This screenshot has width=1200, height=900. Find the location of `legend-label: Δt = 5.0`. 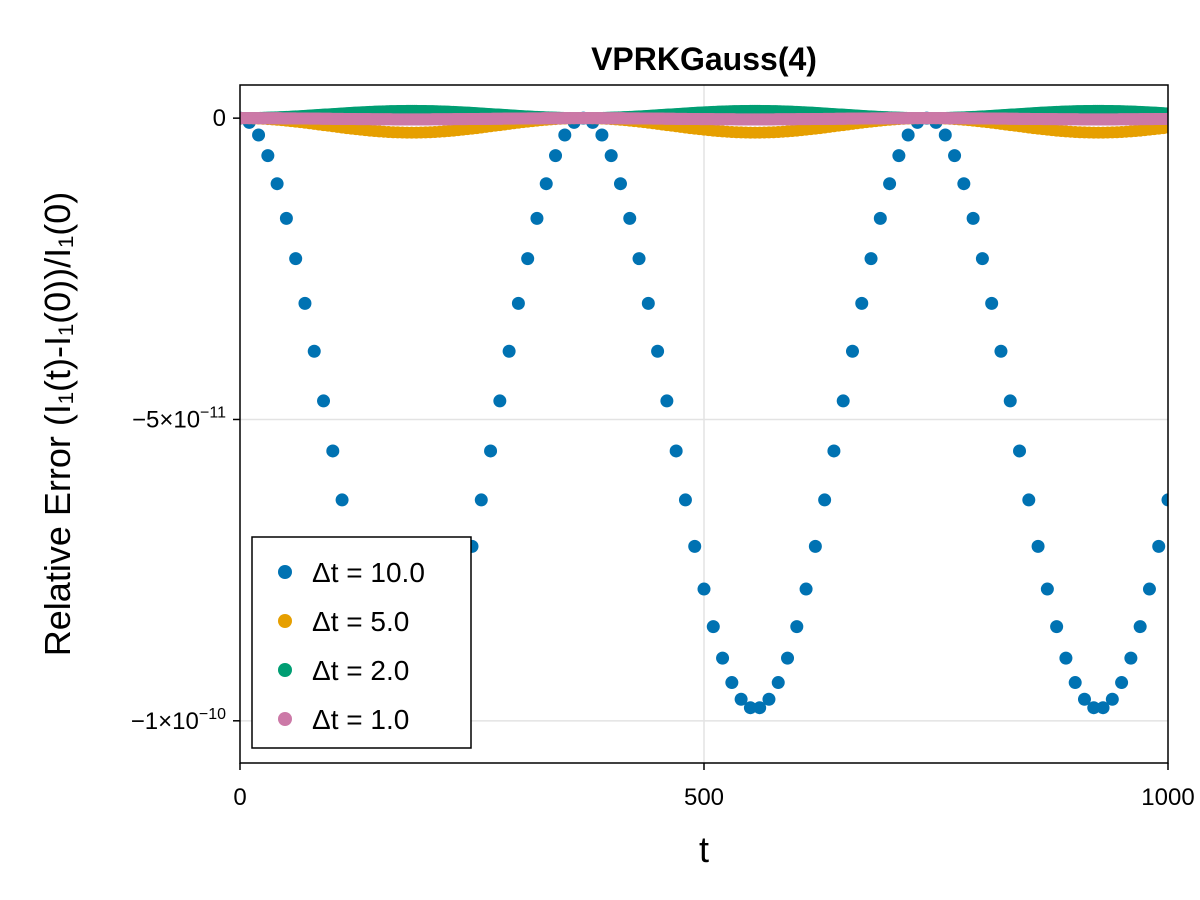

legend-label: Δt = 5.0 is located at coordinates (360, 621).